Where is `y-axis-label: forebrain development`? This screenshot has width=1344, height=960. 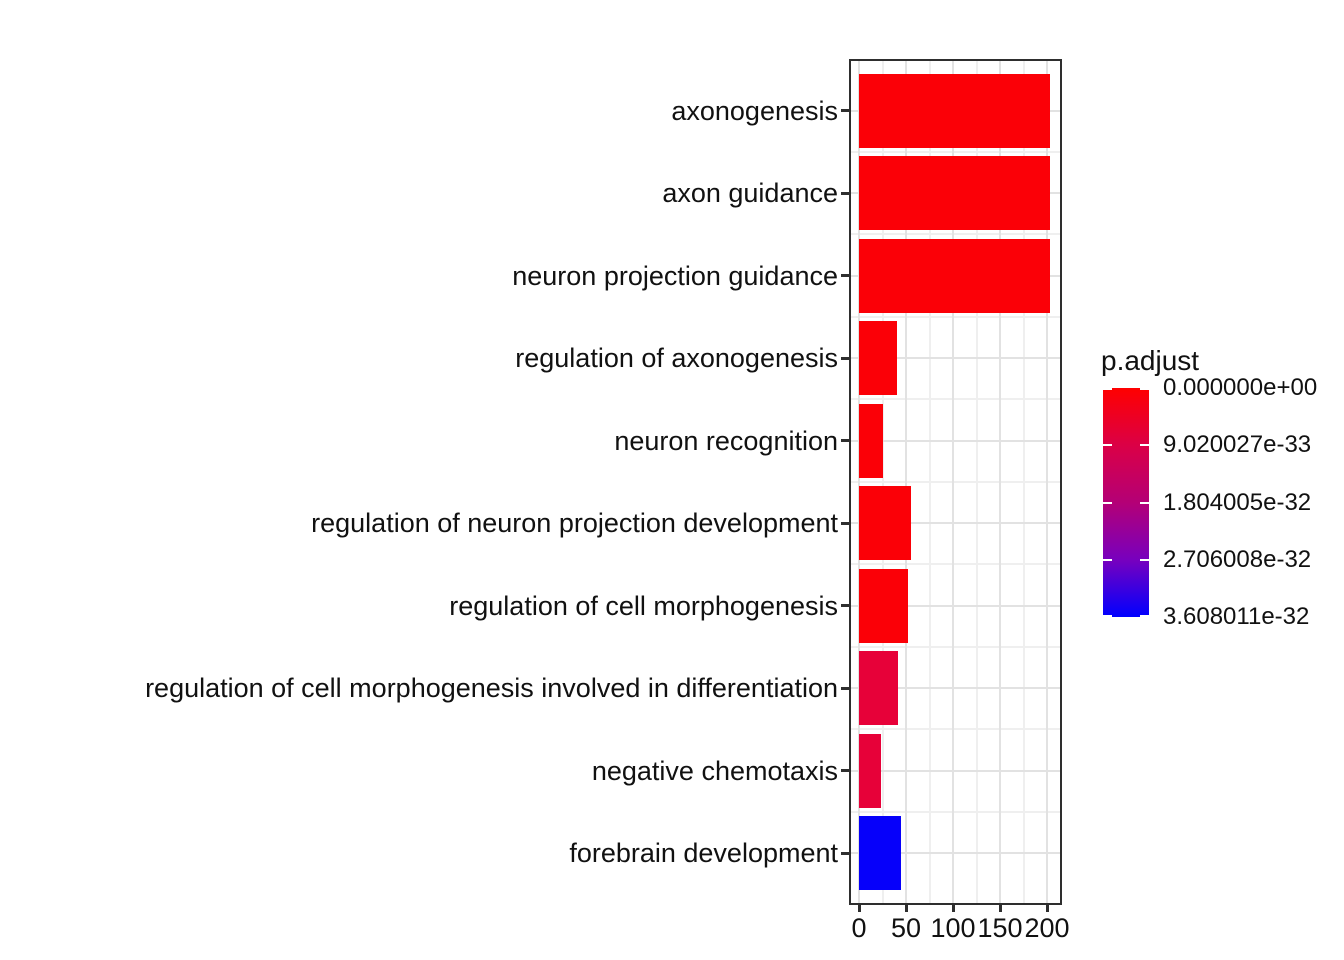 y-axis-label: forebrain development is located at coordinates (703, 853).